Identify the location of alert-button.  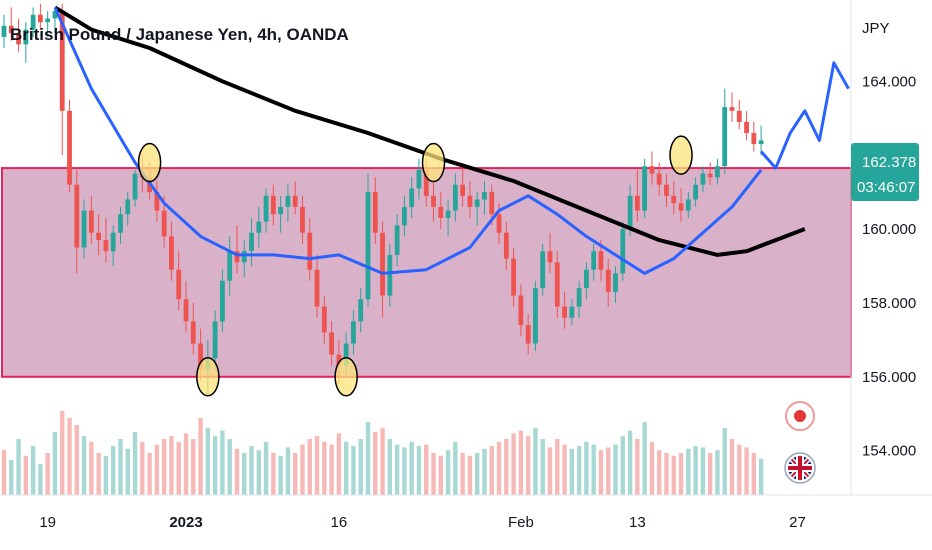
(800, 416).